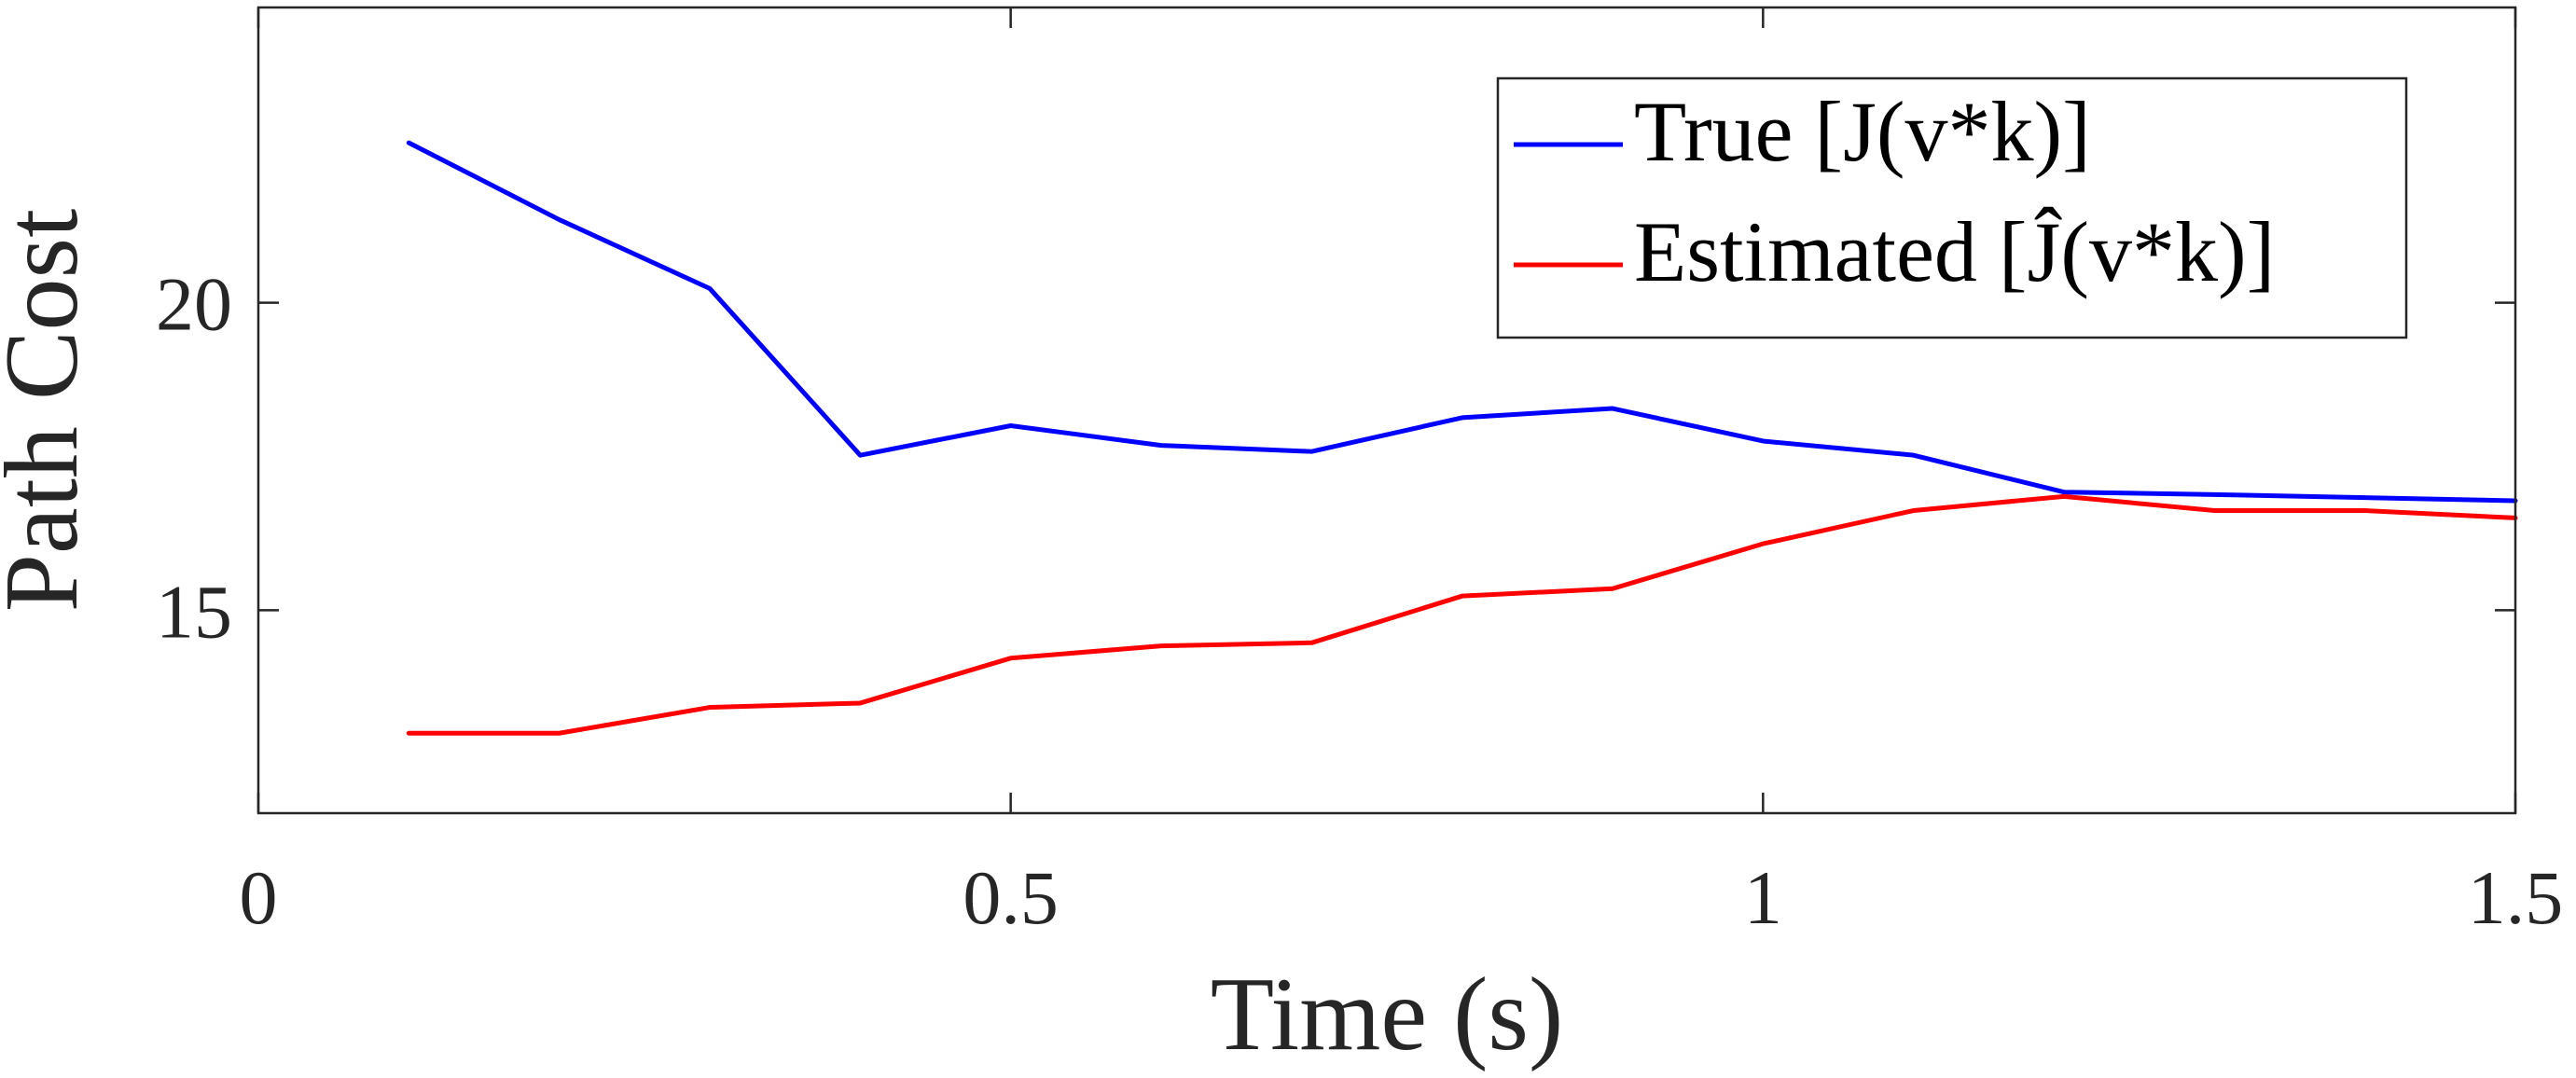 The width and height of the screenshot is (2576, 1078). Describe the element at coordinates (1387, 1014) in the screenshot. I see `x-axis-label: Time (s)` at that location.